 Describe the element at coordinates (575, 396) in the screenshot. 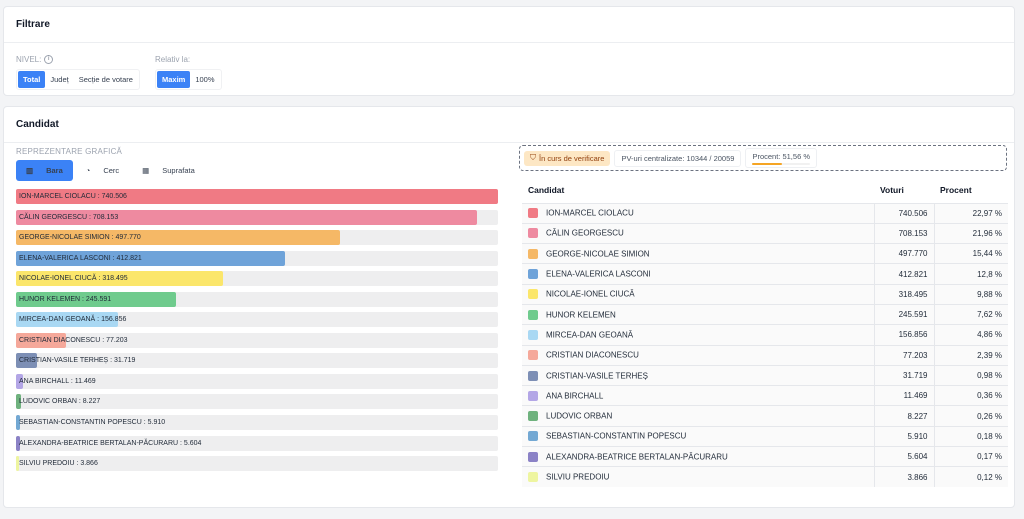

I see `candidate-name: ANA BIRCHALL` at that location.